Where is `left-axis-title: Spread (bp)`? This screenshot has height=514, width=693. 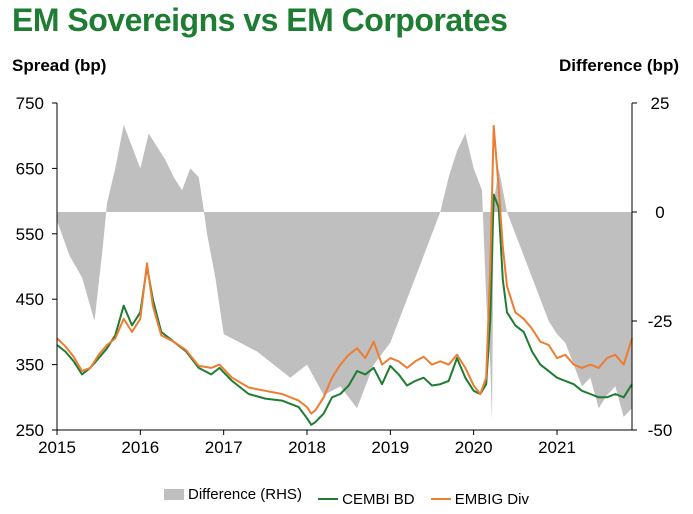 left-axis-title: Spread (bp) is located at coordinates (59, 65).